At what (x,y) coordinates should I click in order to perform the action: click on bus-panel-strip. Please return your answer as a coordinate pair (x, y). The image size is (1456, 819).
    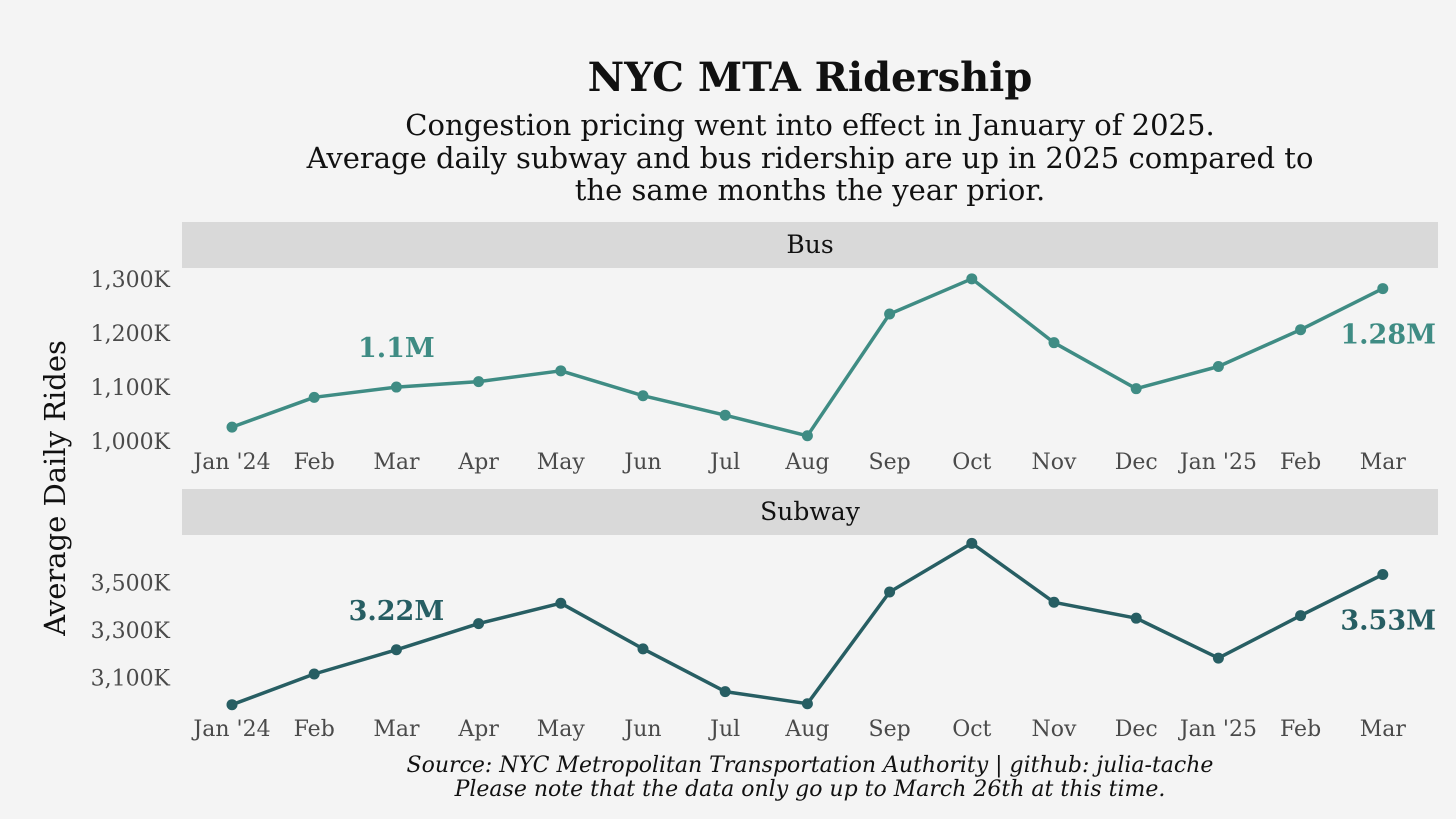
    Looking at the image, I should click on (810, 245).